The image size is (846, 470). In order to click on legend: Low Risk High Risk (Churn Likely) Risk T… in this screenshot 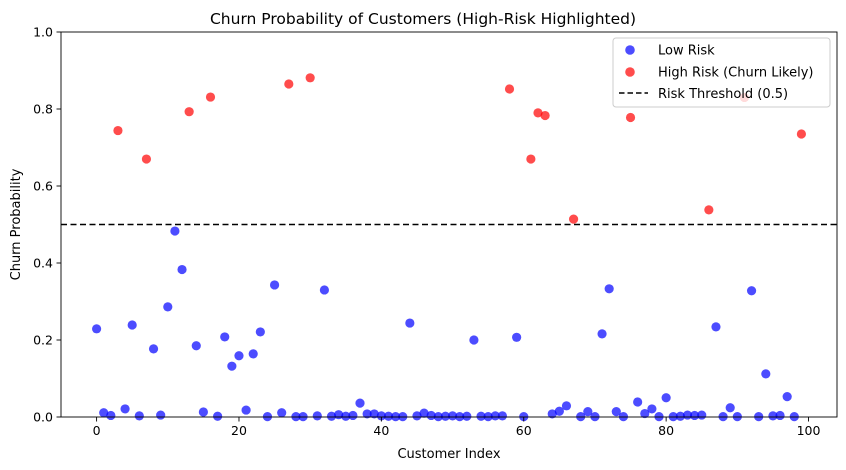, I will do `click(721, 72)`.